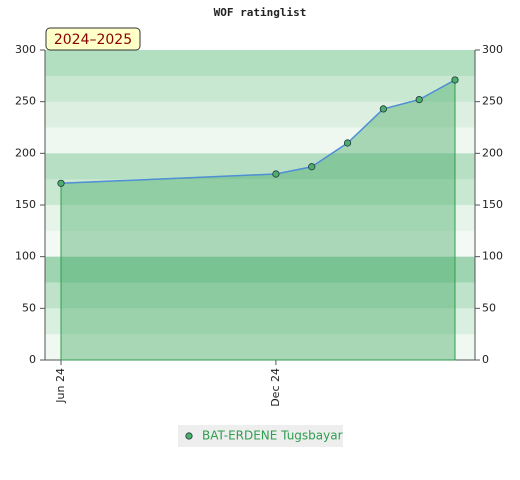 Image resolution: width=520 pixels, height=480 pixels. What do you see at coordinates (25, 204) in the screenshot?
I see `y-tick-label: 150` at bounding box center [25, 204].